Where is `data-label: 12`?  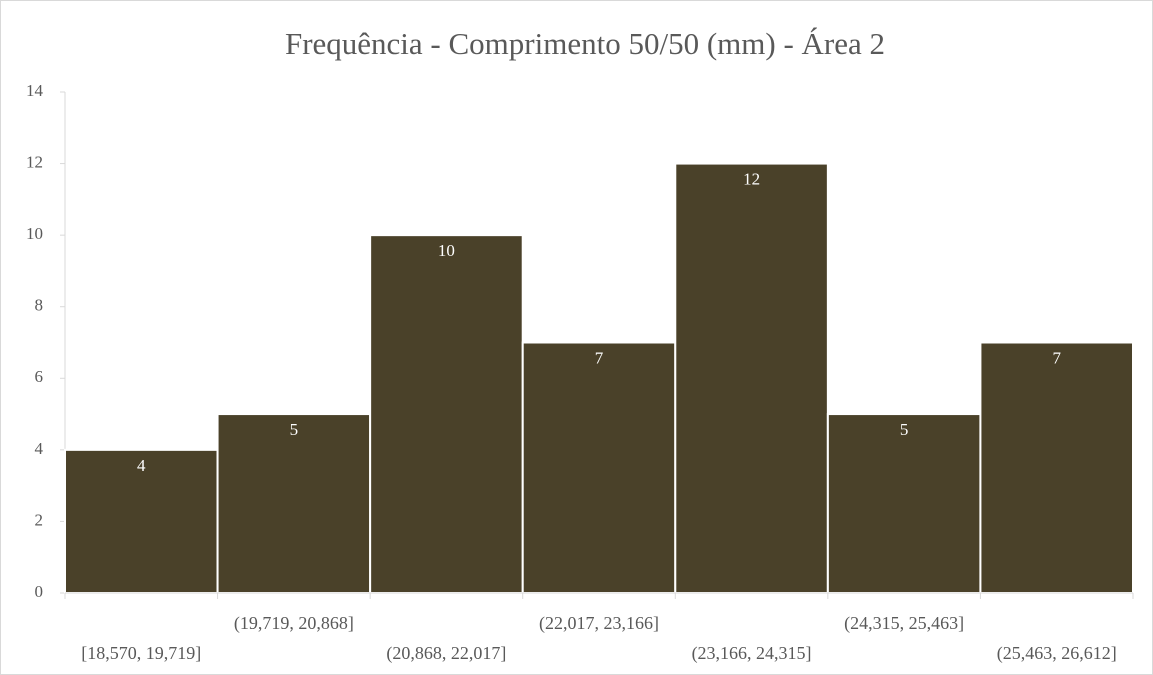
data-label: 12 is located at coordinates (751, 178).